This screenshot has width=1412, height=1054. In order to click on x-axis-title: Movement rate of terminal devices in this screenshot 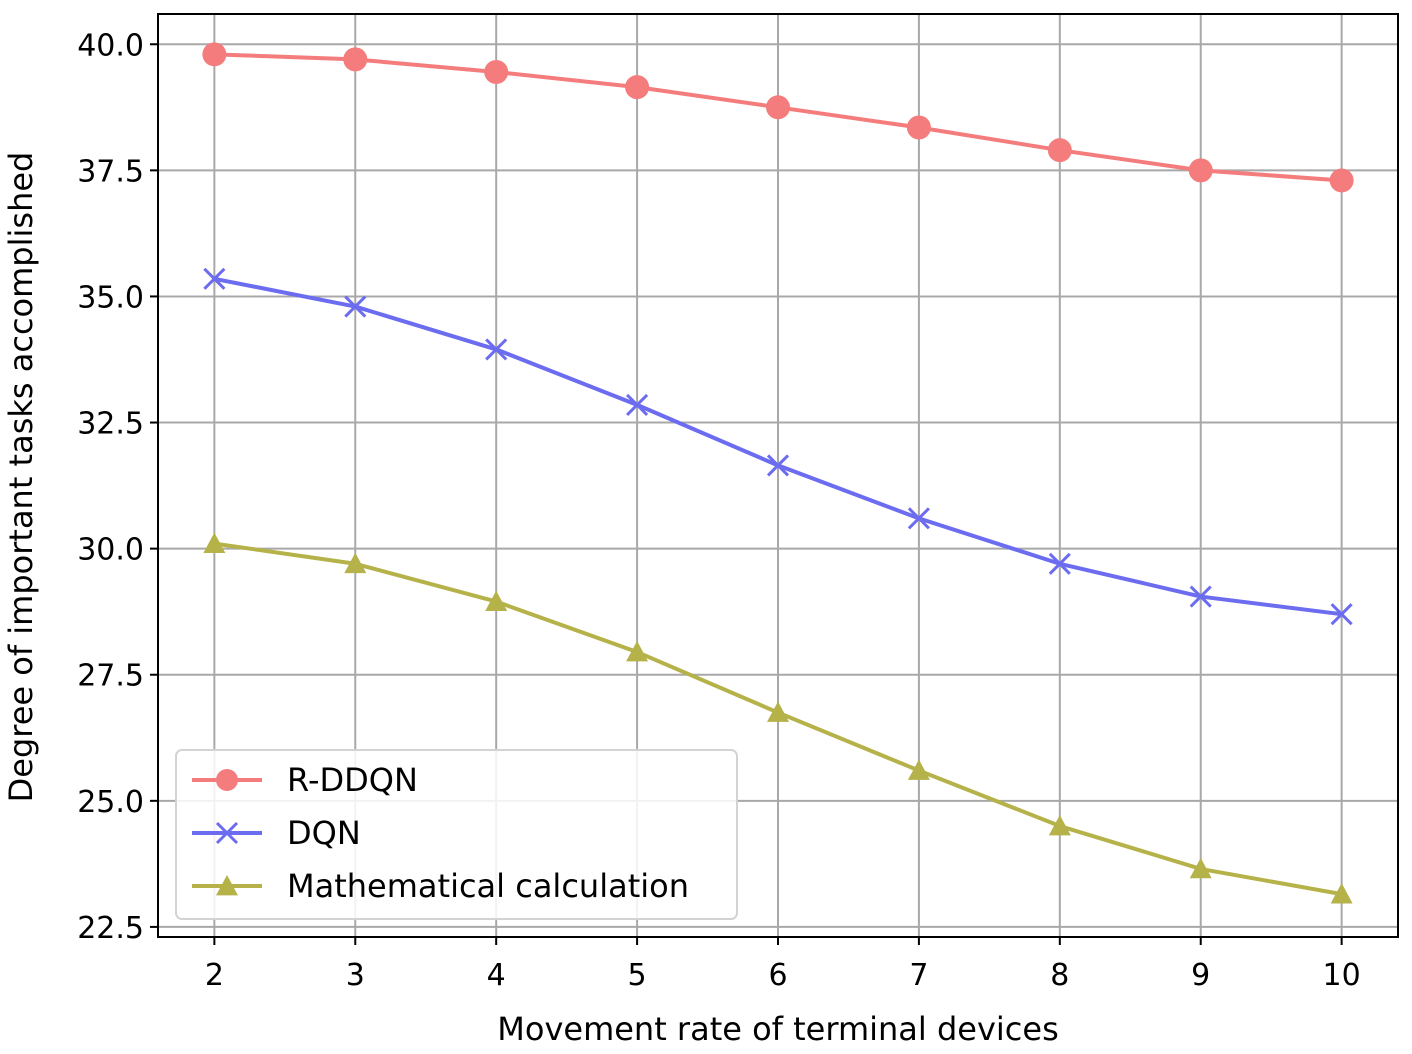, I will do `click(777, 1029)`.